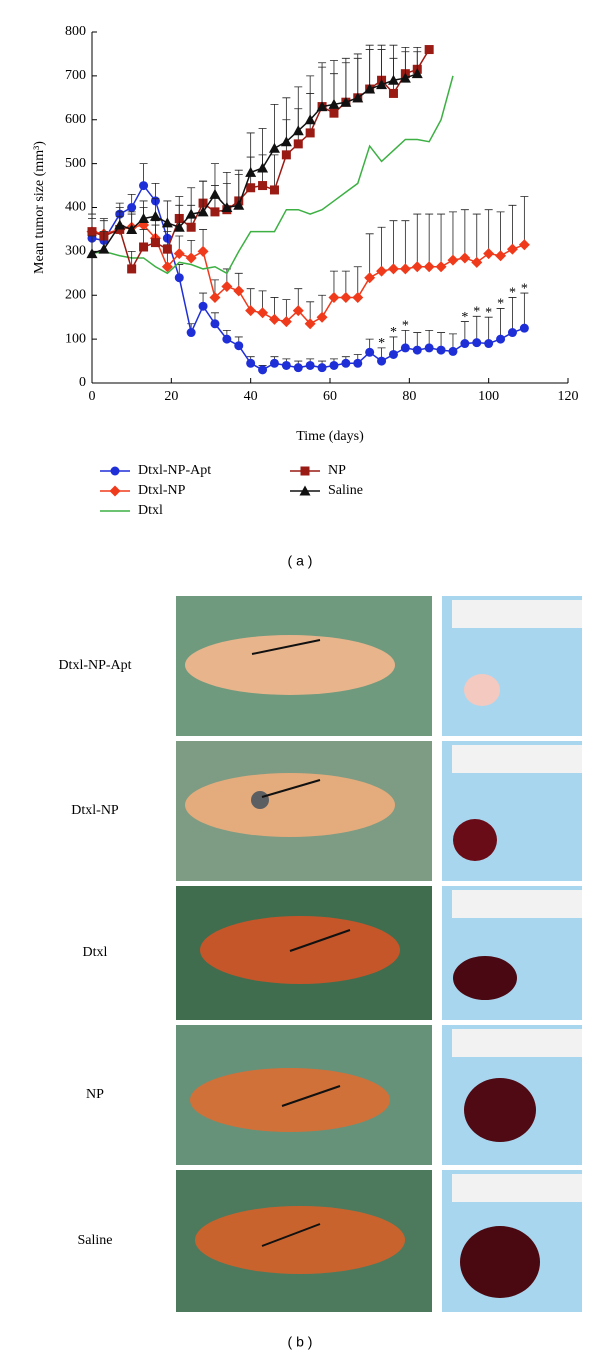 The width and height of the screenshot is (600, 1368). I want to click on photo-label: Dtxl-NP-Apt, so click(94, 665).